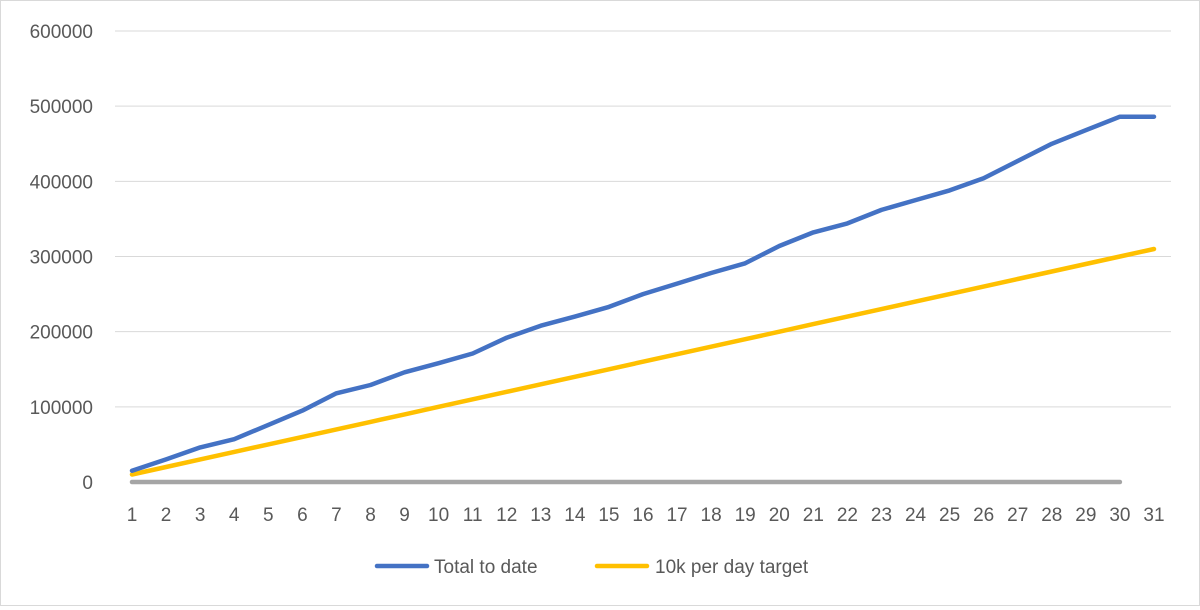 Image resolution: width=1200 pixels, height=610 pixels. Describe the element at coordinates (711, 515) in the screenshot. I see `x-tick-label: 18` at that location.